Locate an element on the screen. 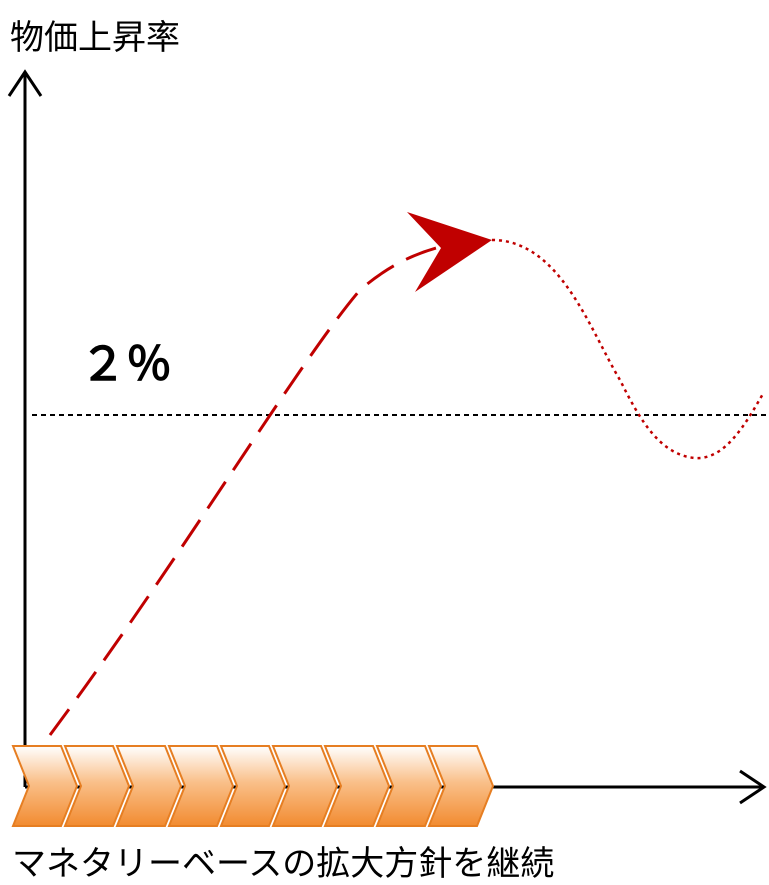  x-axis-label: マネタリーベースの拡大方針を継続 is located at coordinates (283, 864).